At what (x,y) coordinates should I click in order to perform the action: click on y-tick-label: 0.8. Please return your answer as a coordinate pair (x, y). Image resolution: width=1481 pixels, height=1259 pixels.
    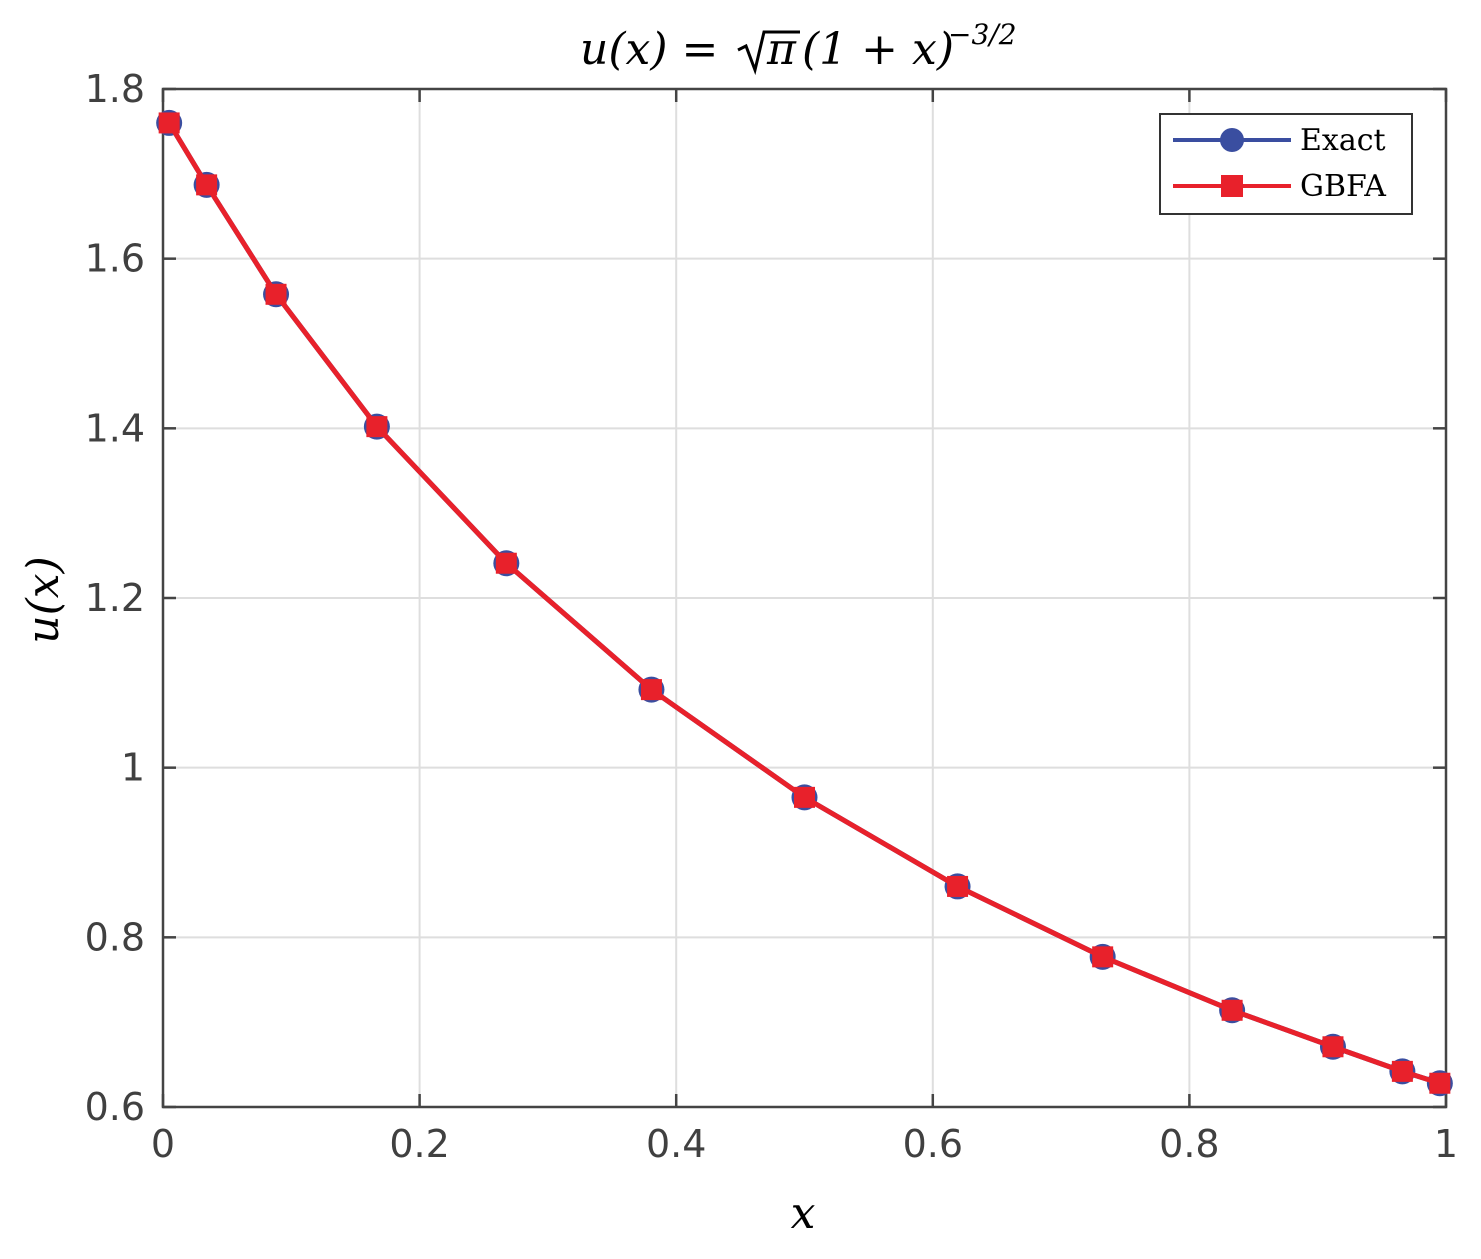
    Looking at the image, I should click on (115, 937).